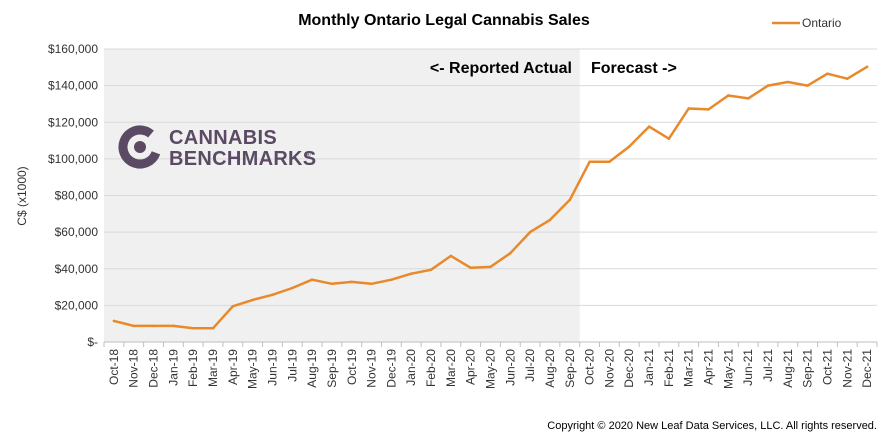 This screenshot has height=437, width=889. What do you see at coordinates (272, 367) in the screenshot?
I see `x-tick-label: Jun-19` at bounding box center [272, 367].